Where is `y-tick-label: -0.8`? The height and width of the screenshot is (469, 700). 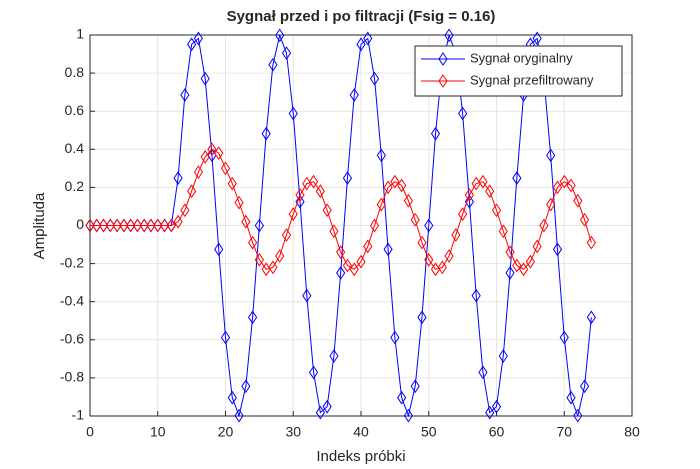 y-tick-label: -0.8 is located at coordinates (72, 377).